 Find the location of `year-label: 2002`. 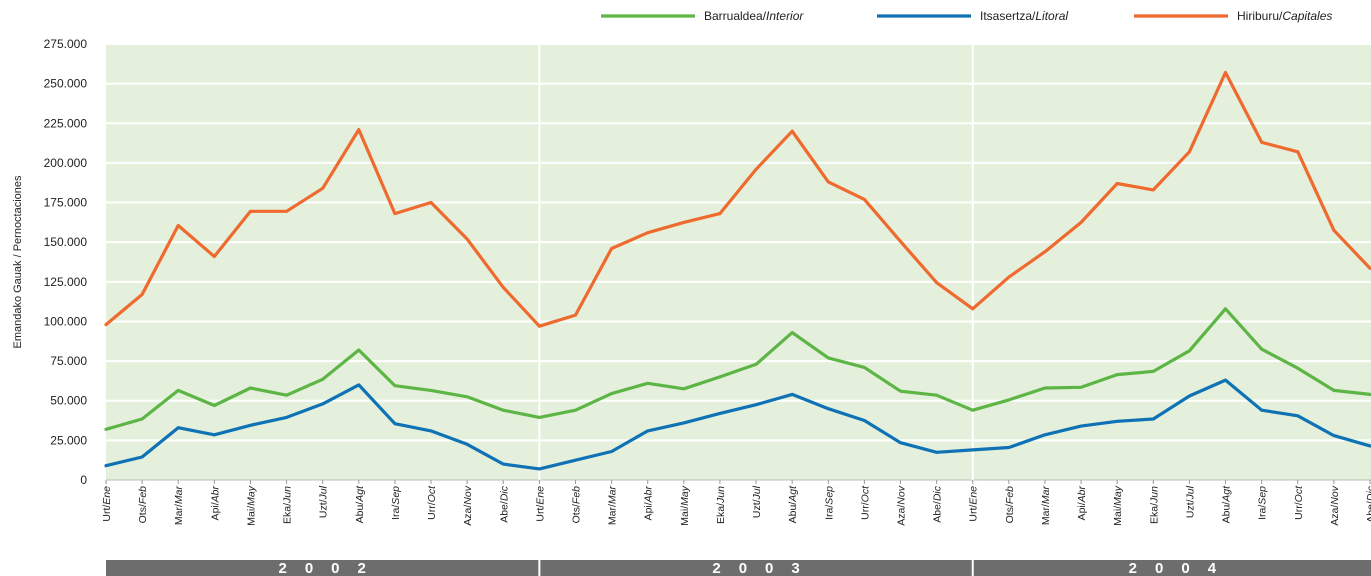

year-label: 2002 is located at coordinates (330, 568).